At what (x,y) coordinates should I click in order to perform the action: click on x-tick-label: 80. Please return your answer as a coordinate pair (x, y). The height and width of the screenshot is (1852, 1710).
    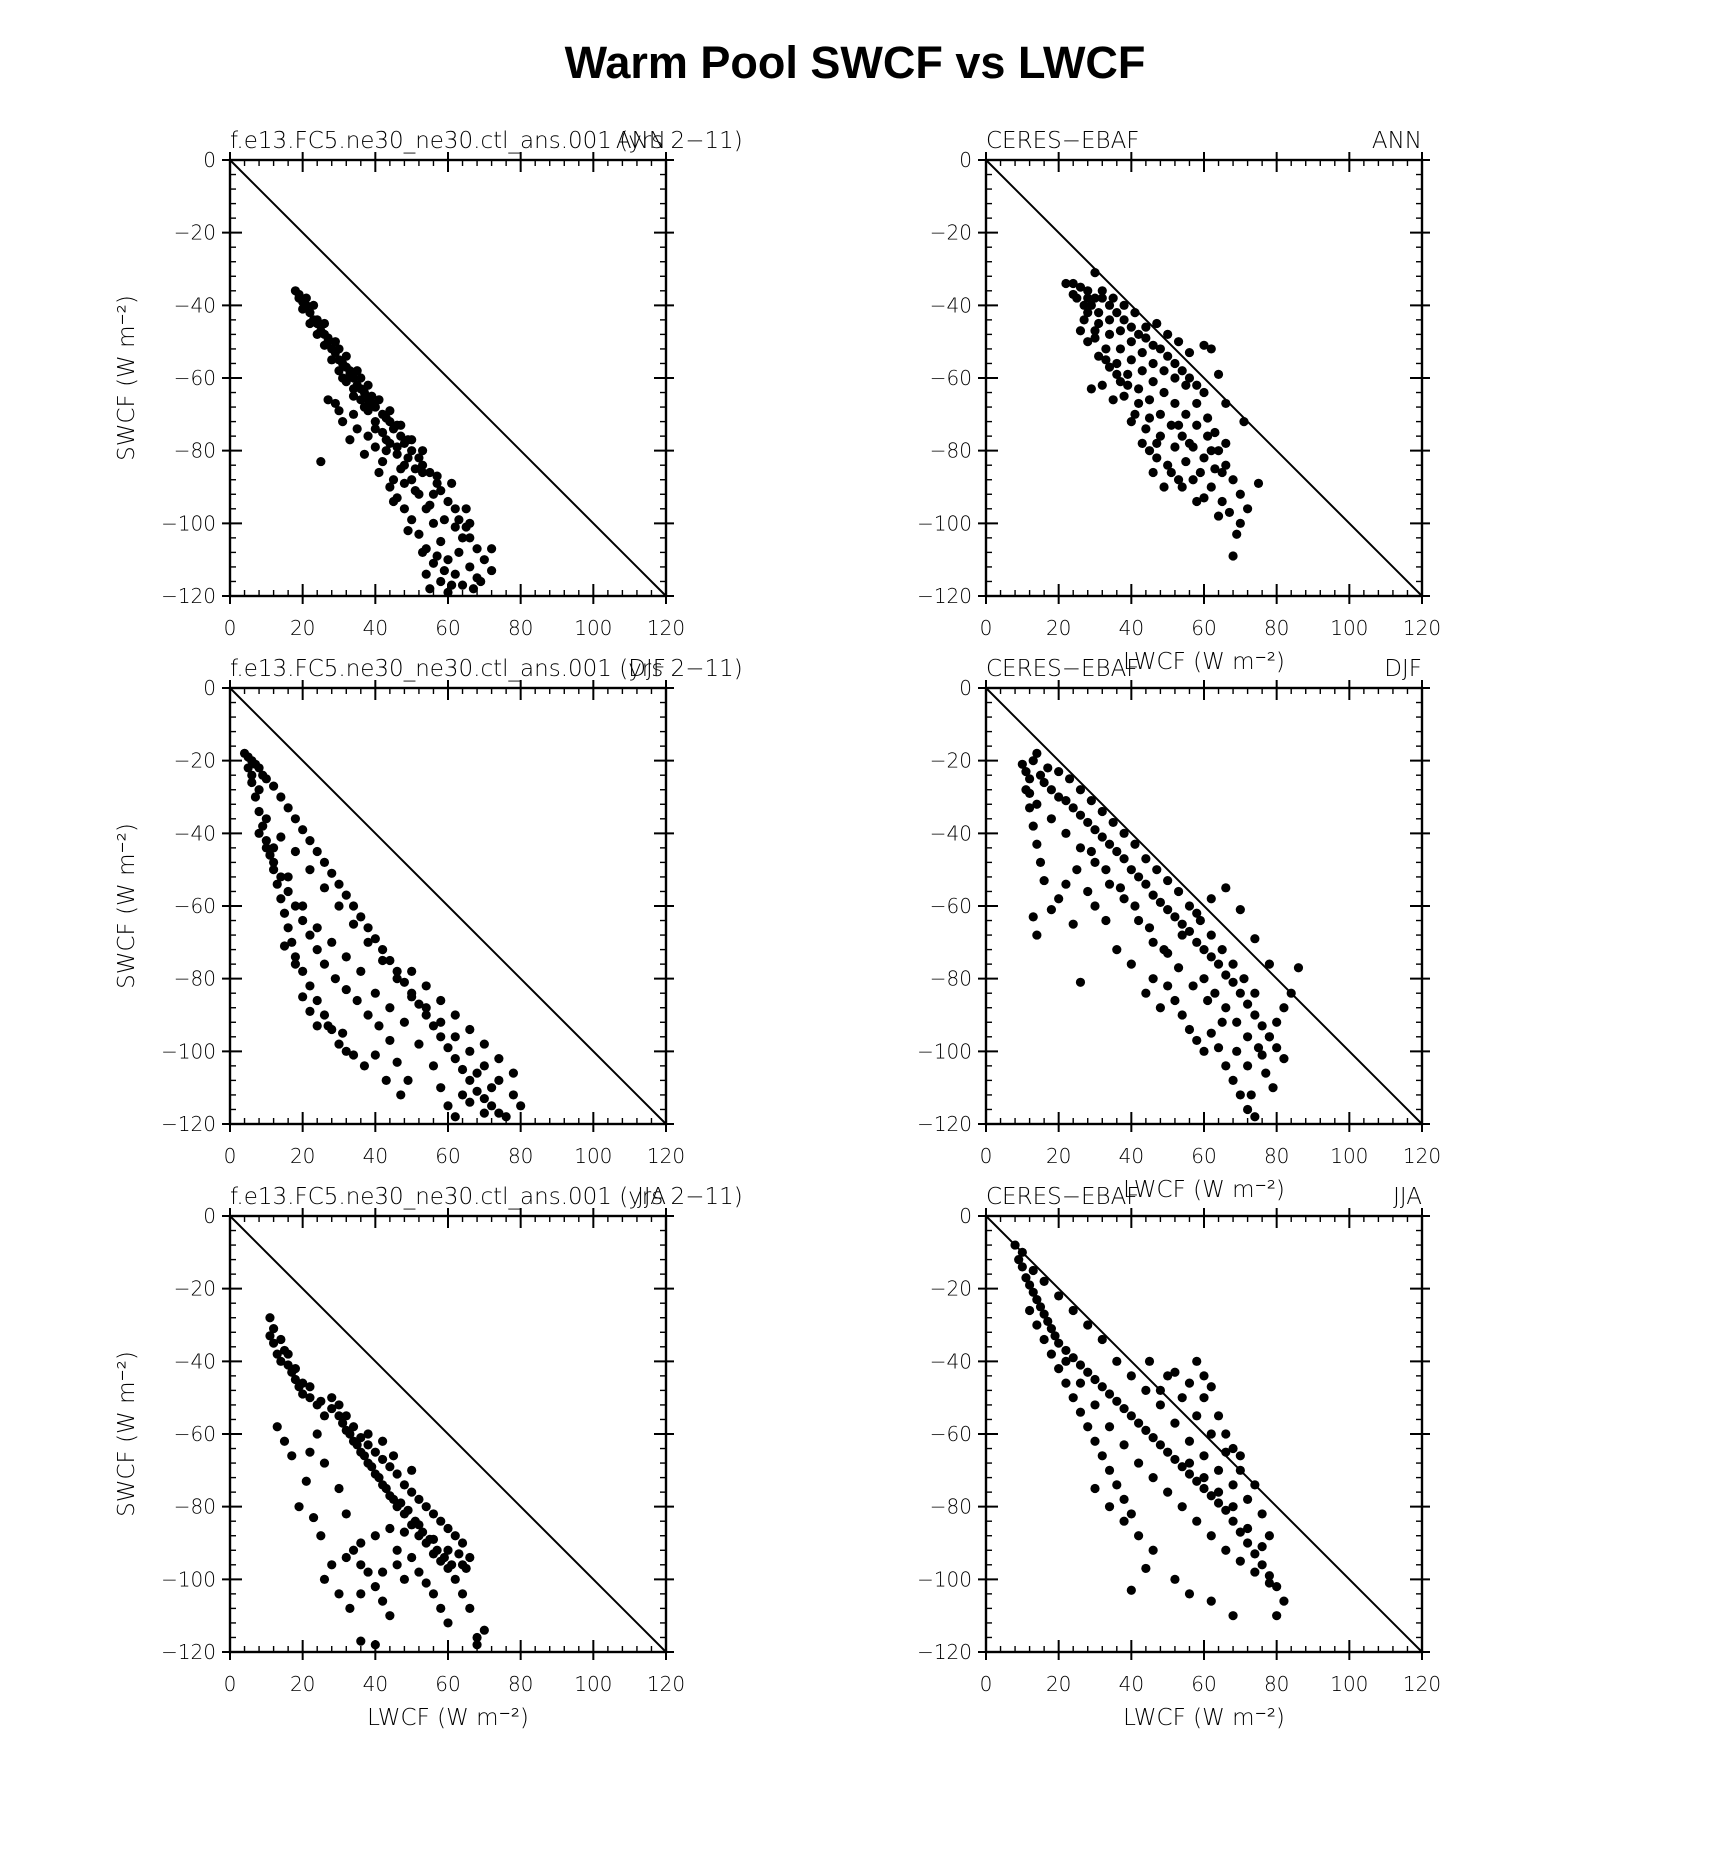
    Looking at the image, I should click on (520, 1156).